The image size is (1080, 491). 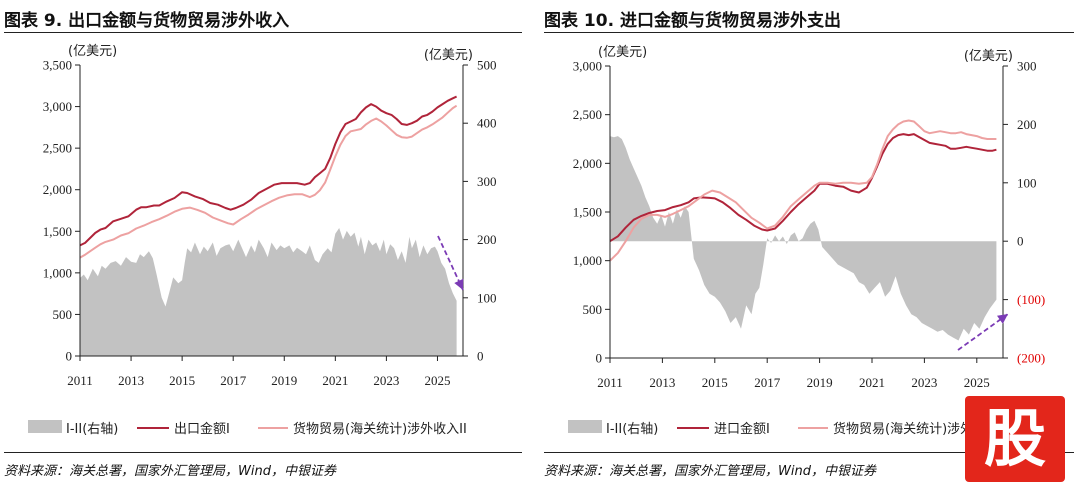 I want to click on left-tick-label: 3,500, so click(x=57, y=65).